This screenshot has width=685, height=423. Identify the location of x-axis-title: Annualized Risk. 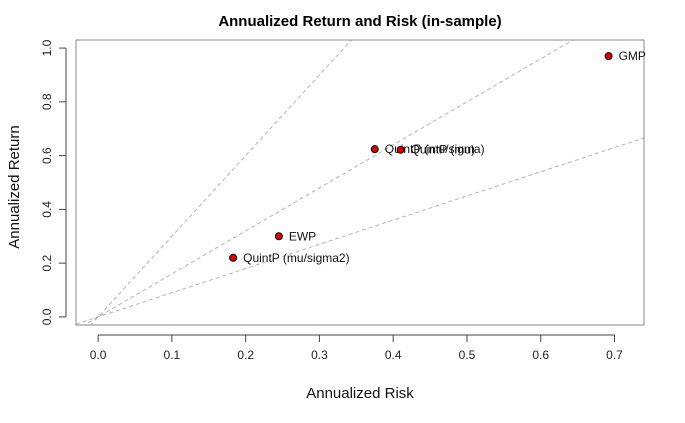
(360, 393).